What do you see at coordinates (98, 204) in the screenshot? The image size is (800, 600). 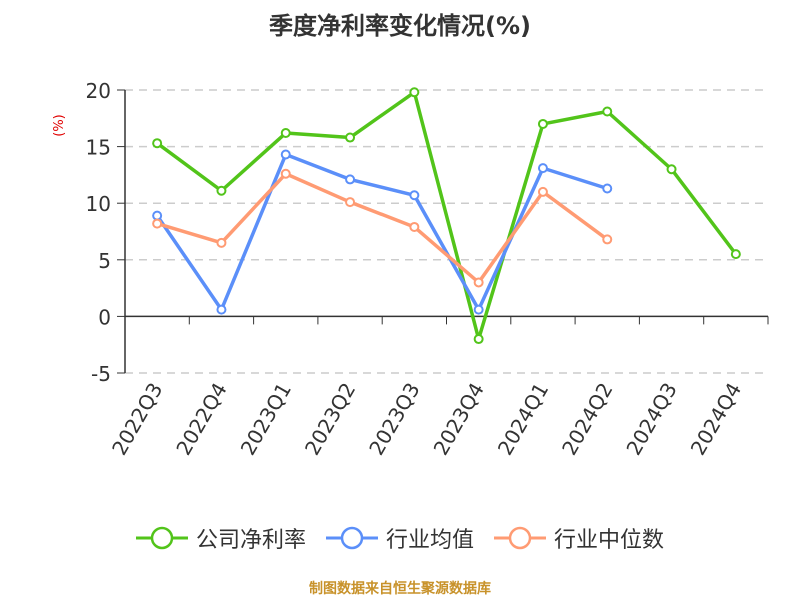 I see `y-tick-label: 10` at bounding box center [98, 204].